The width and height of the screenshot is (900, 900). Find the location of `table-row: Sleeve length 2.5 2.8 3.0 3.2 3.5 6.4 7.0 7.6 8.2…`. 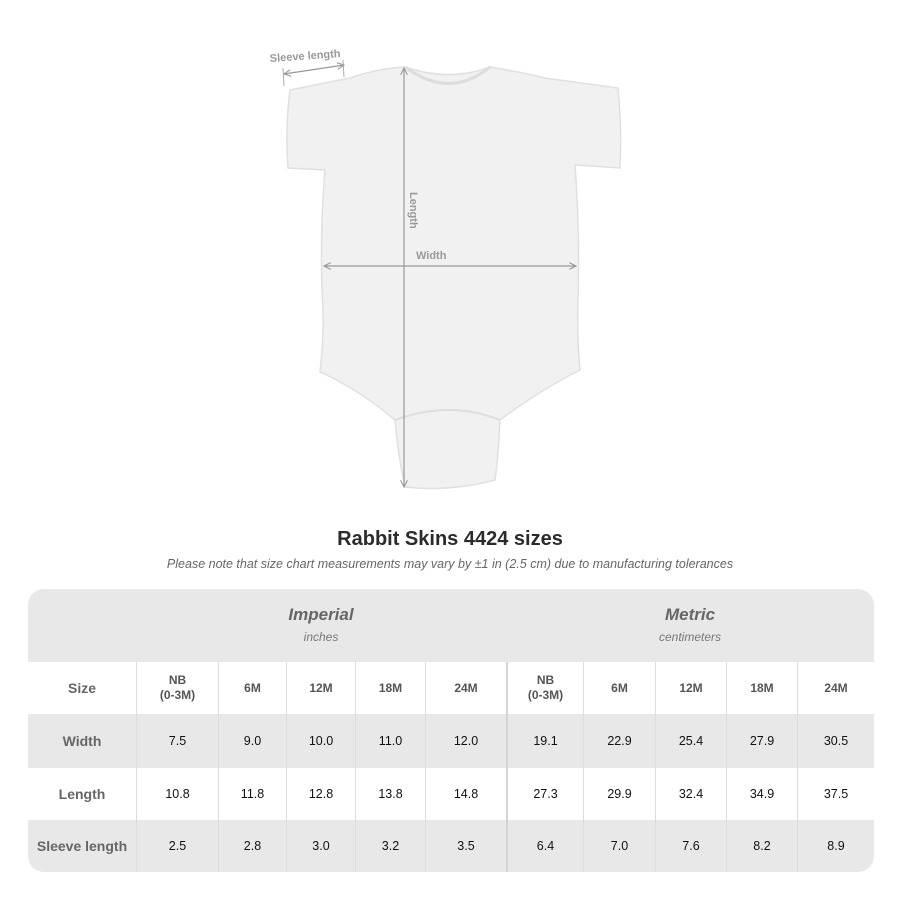

table-row: Sleeve length 2.5 2.8 3.0 3.2 3.5 6.4 7.0 7.6 8.2… is located at coordinates (451, 846).